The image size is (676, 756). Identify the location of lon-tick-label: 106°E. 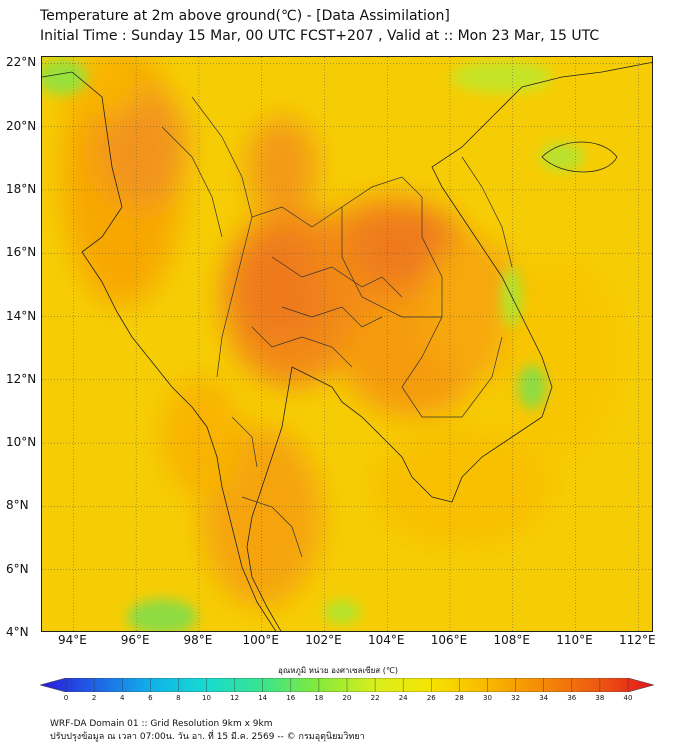
(449, 640).